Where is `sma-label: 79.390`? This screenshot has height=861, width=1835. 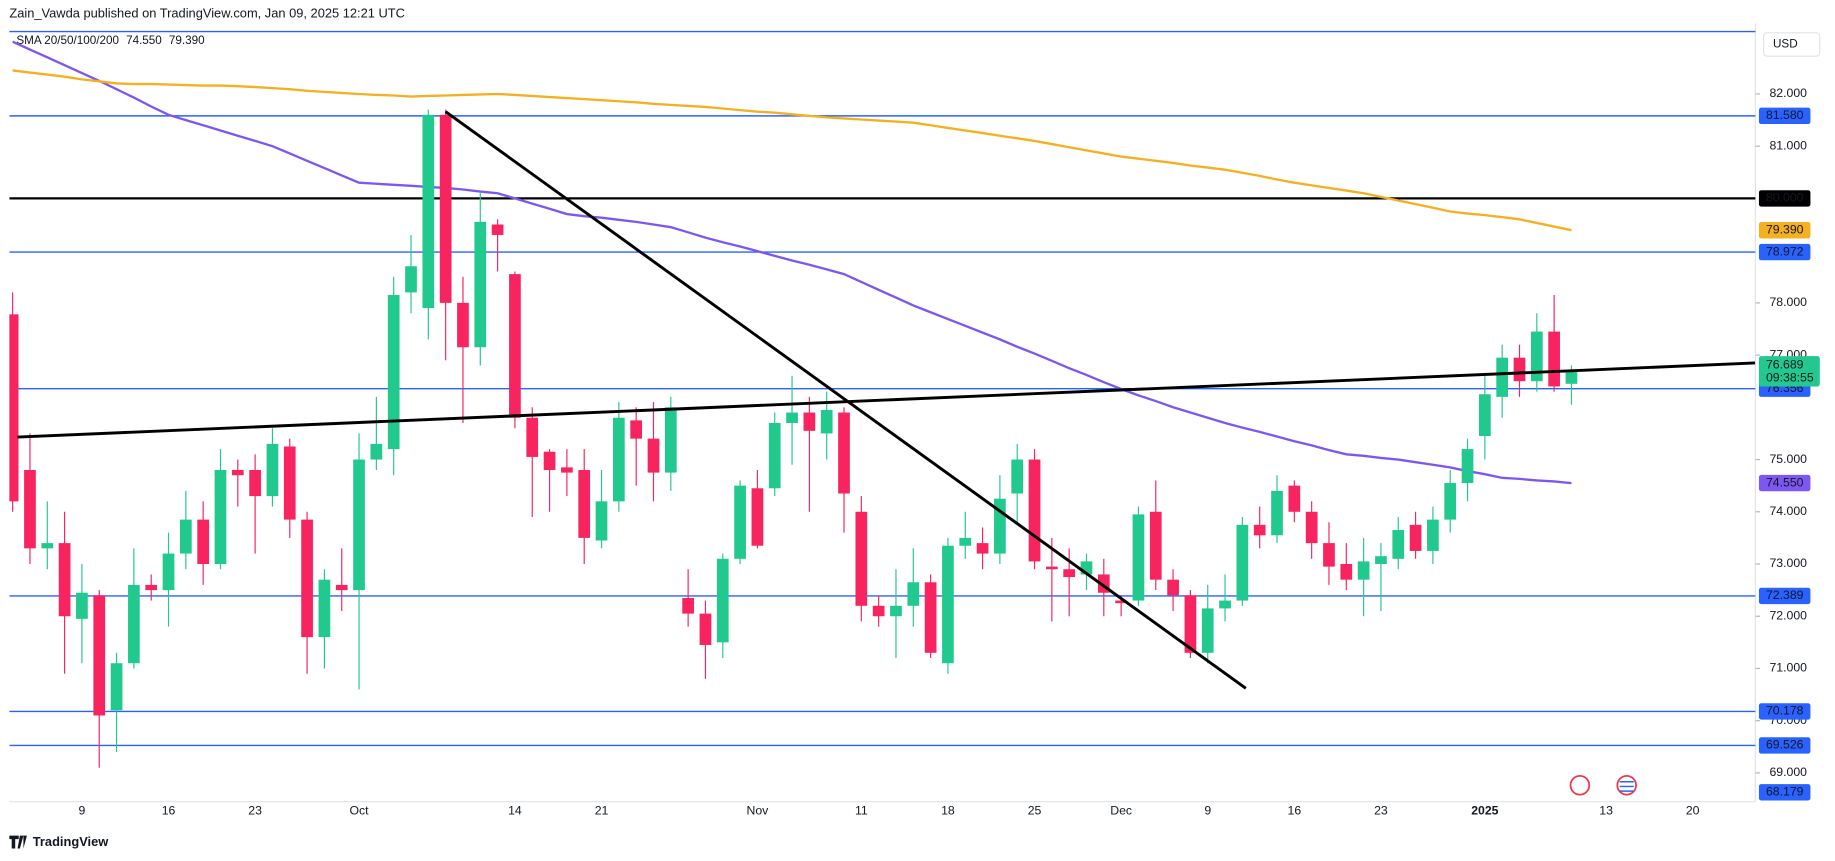 sma-label: 79.390 is located at coordinates (1785, 230).